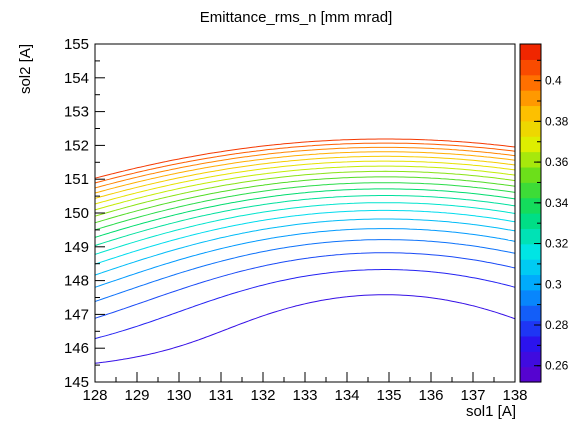 The height and width of the screenshot is (424, 583). I want to click on x-tick-label: 131, so click(220, 395).